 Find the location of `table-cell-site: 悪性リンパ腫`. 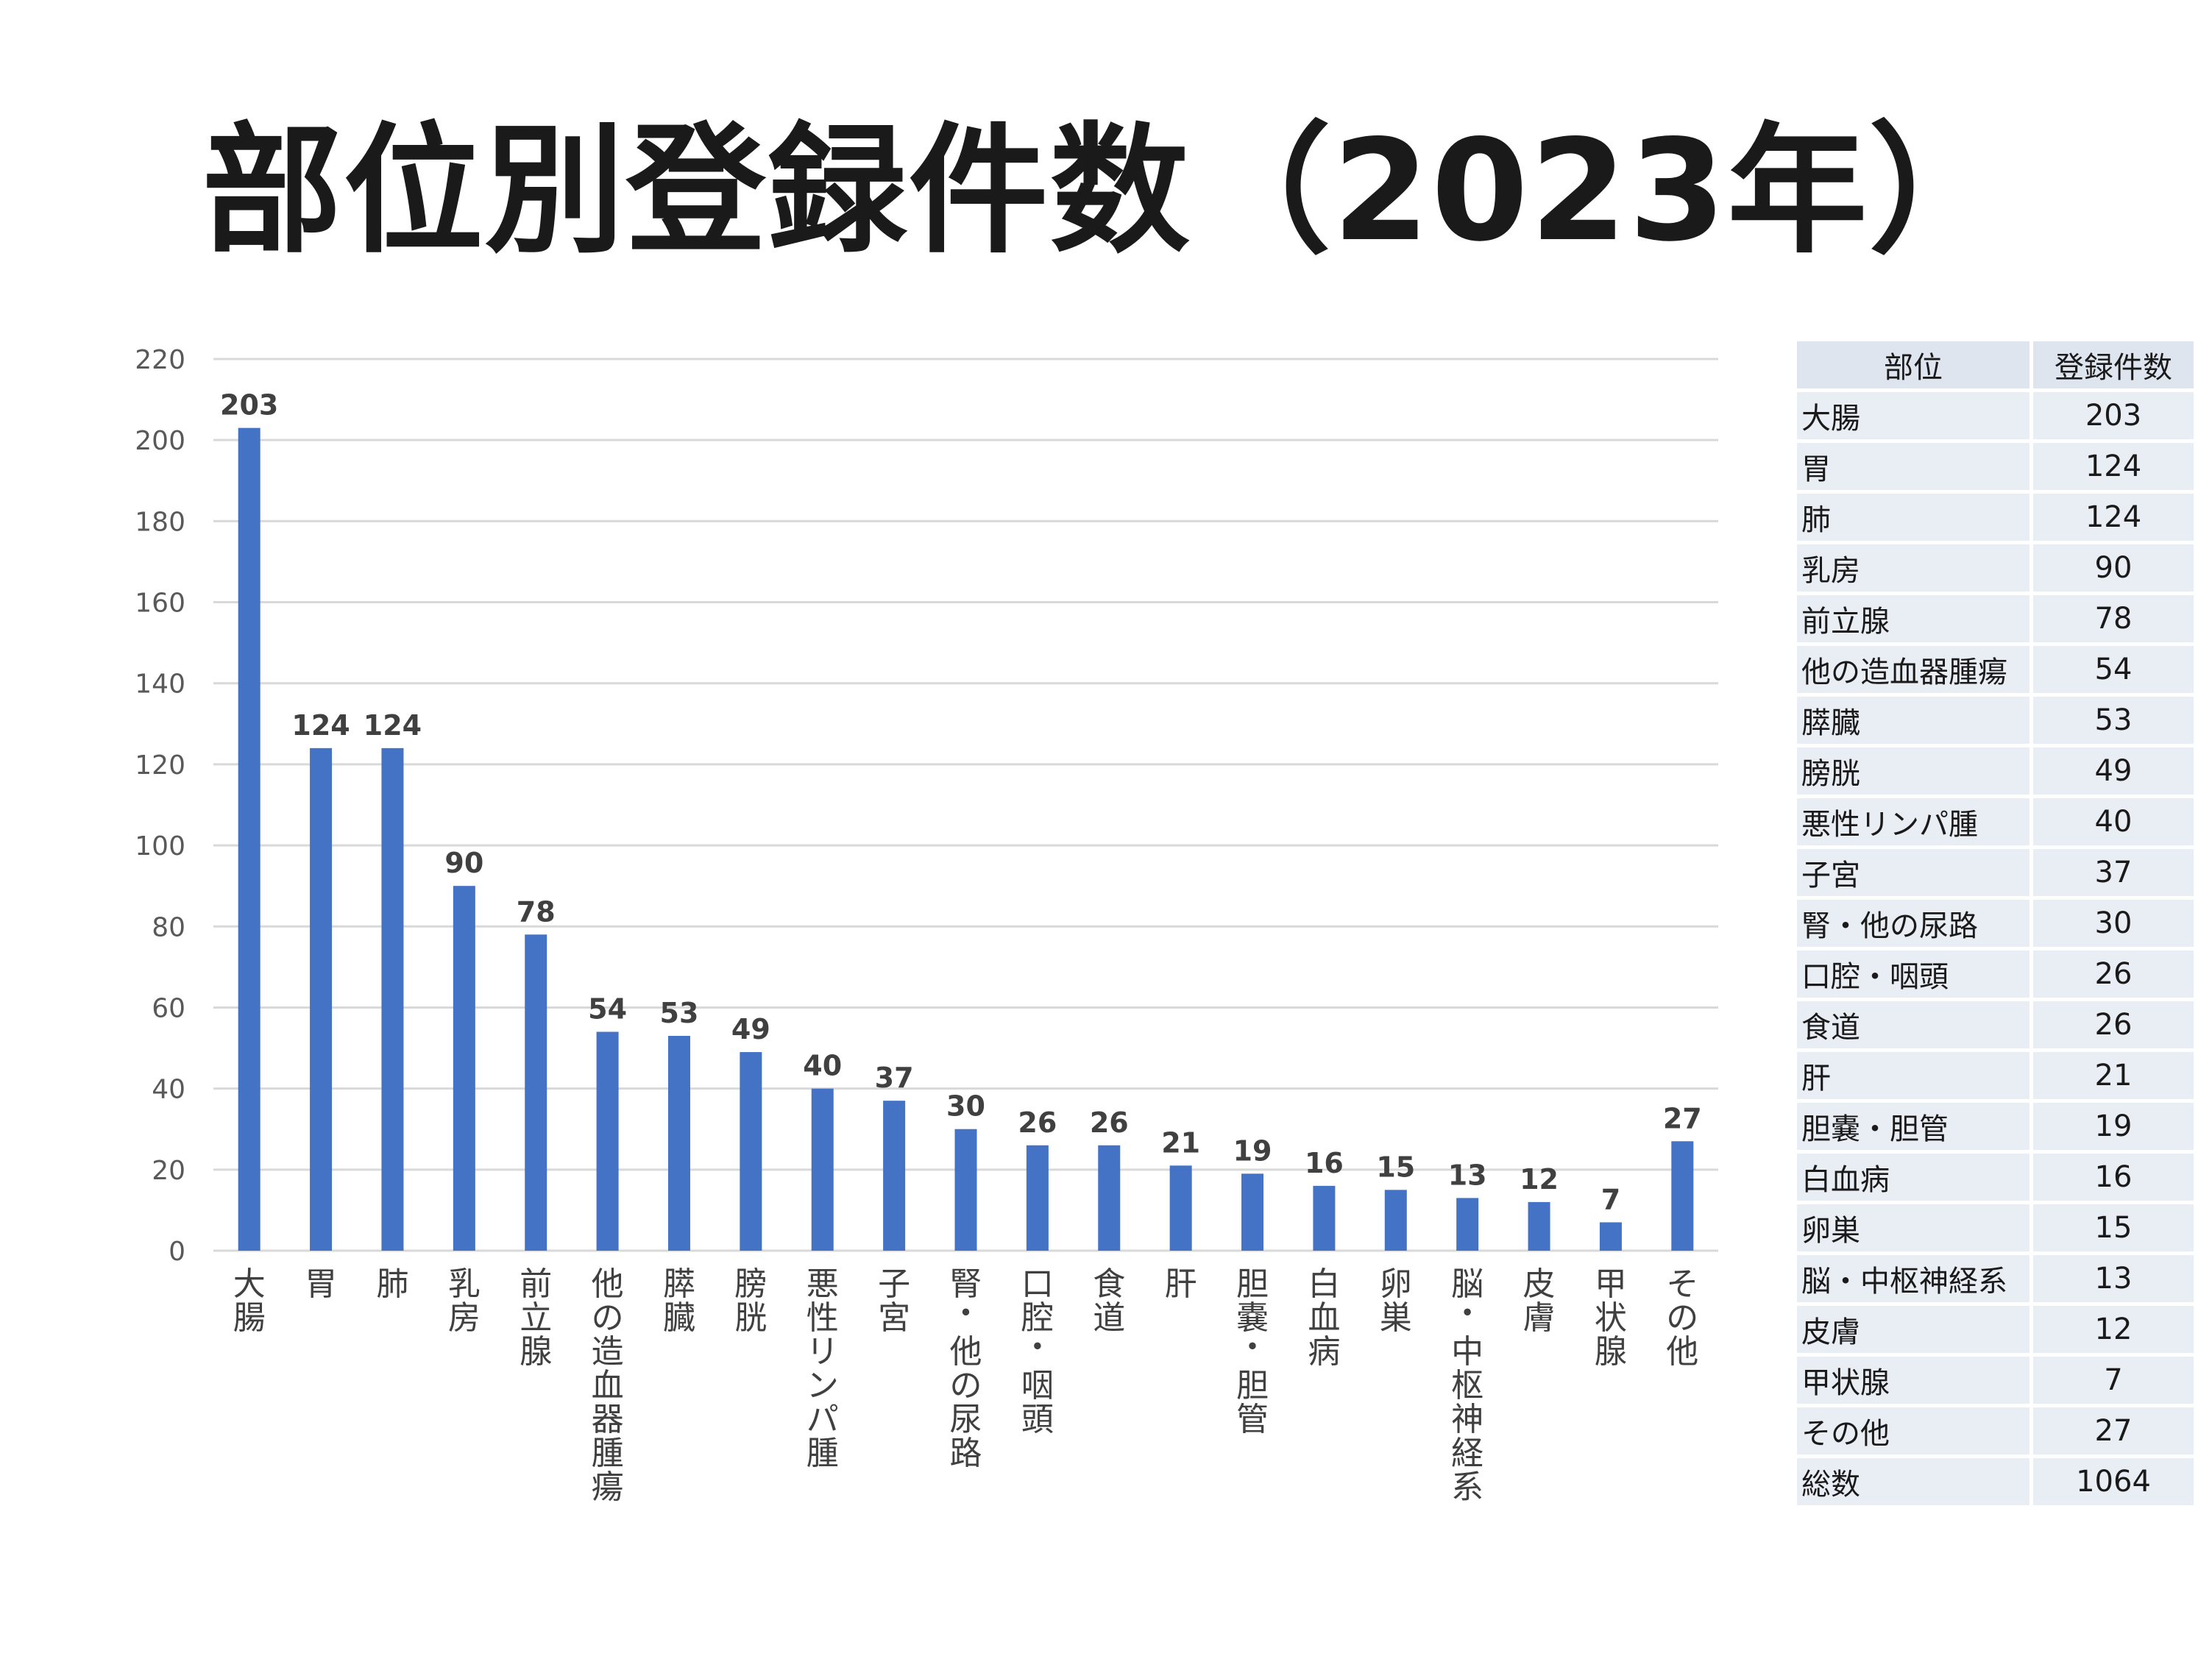

table-cell-site: 悪性リンパ腫 is located at coordinates (1915, 822).